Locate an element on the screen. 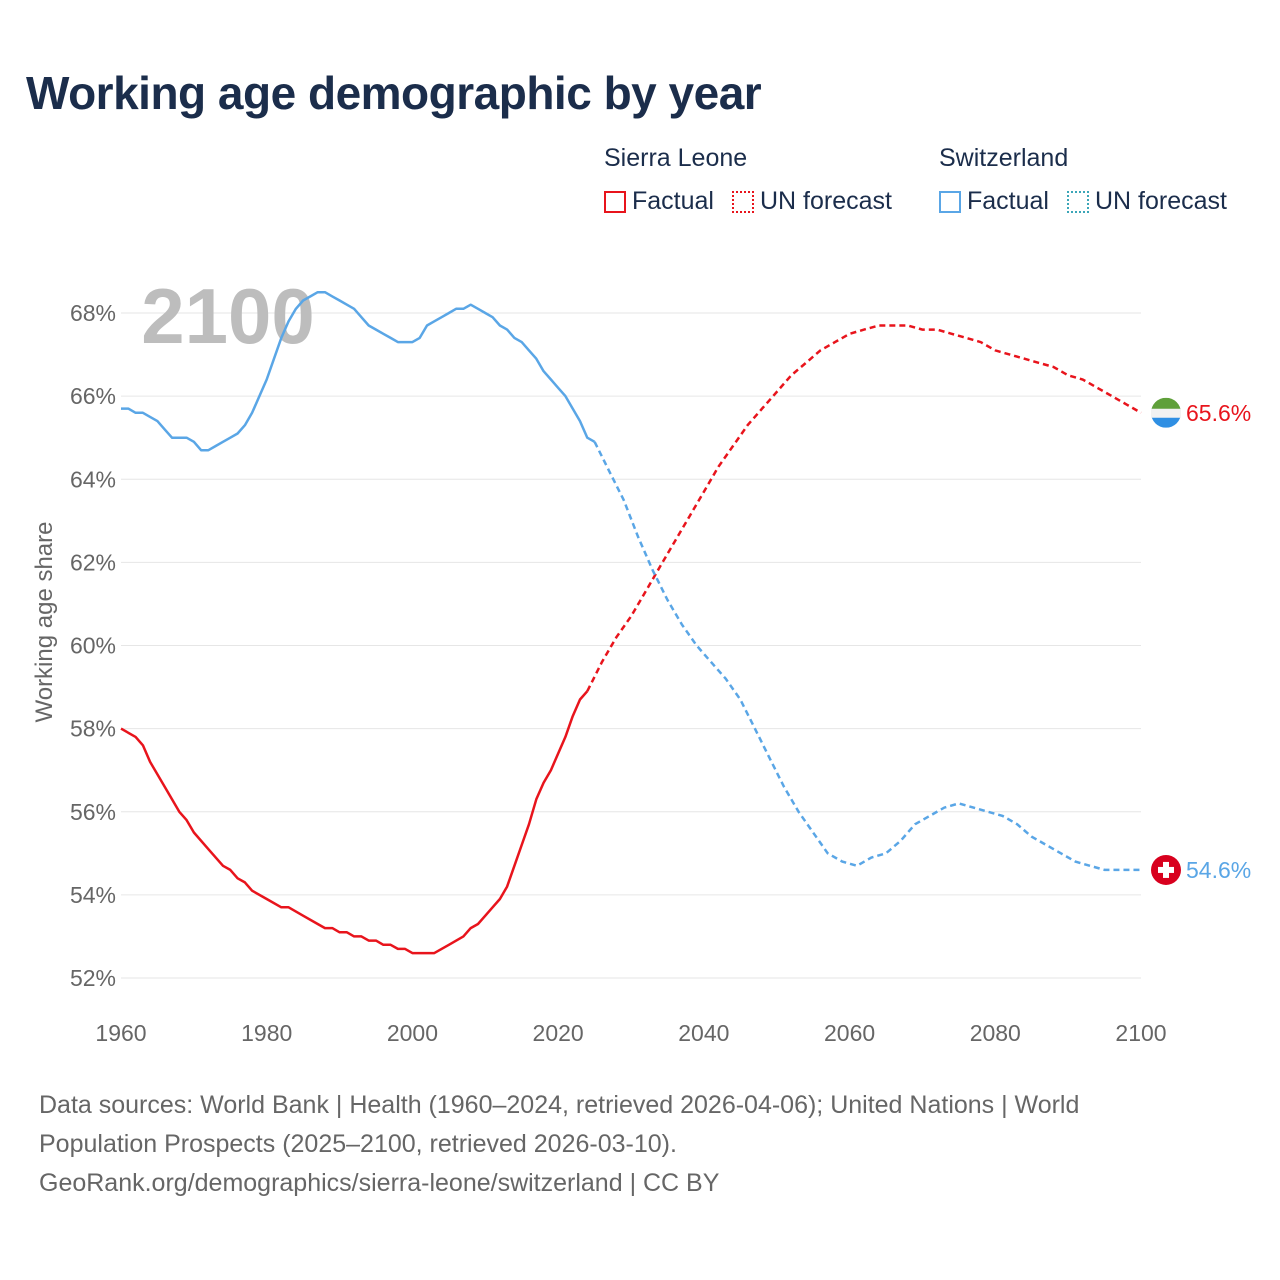 This screenshot has height=1280, width=1280. chart-title: Working age demographic by year is located at coordinates (394, 93).